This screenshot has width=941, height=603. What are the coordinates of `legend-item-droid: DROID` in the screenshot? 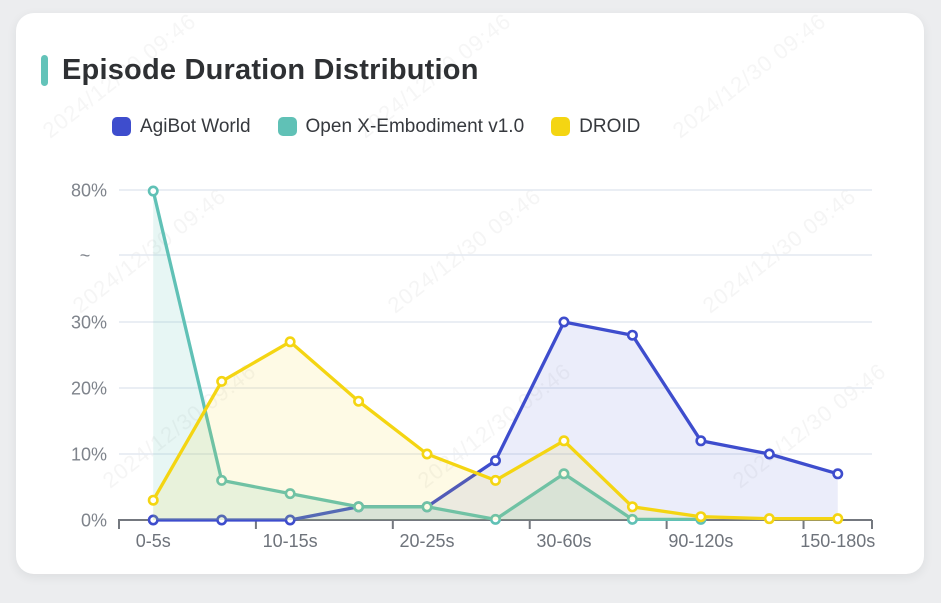 It's located at (595, 126).